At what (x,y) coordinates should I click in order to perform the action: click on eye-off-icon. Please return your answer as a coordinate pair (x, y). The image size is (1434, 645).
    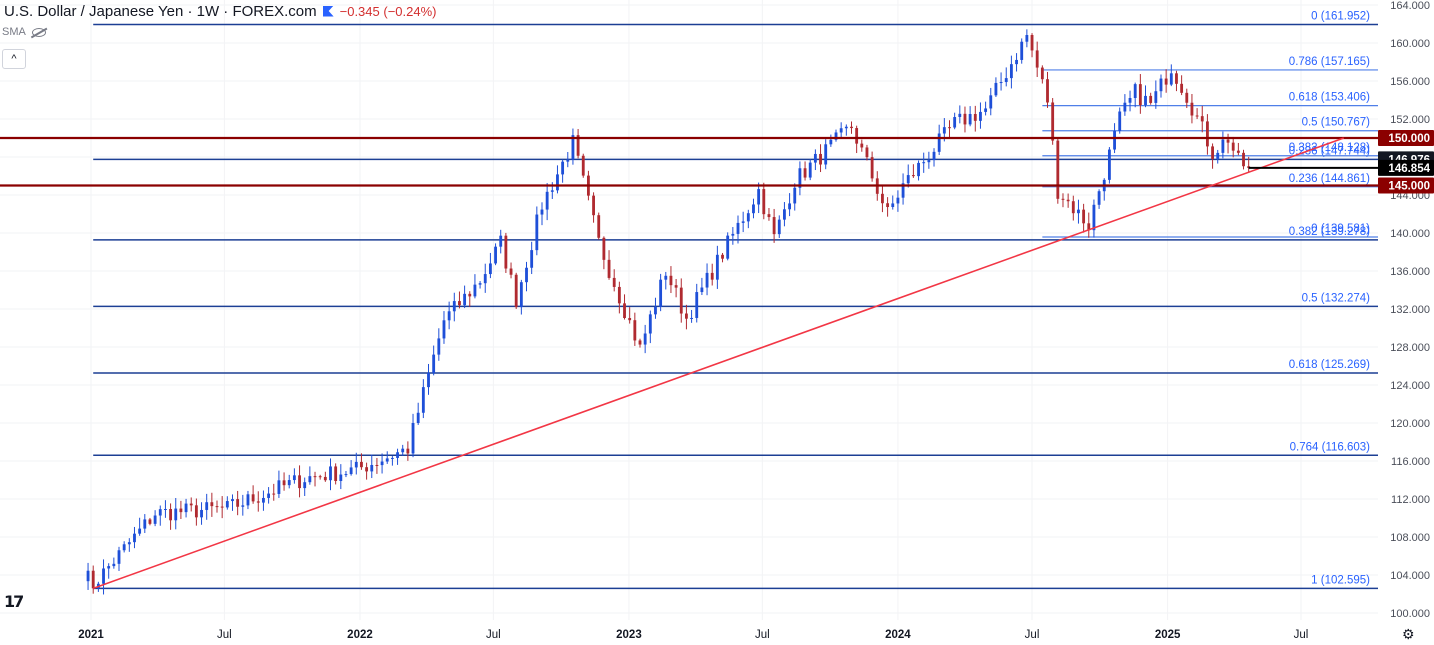
    Looking at the image, I should click on (38, 32).